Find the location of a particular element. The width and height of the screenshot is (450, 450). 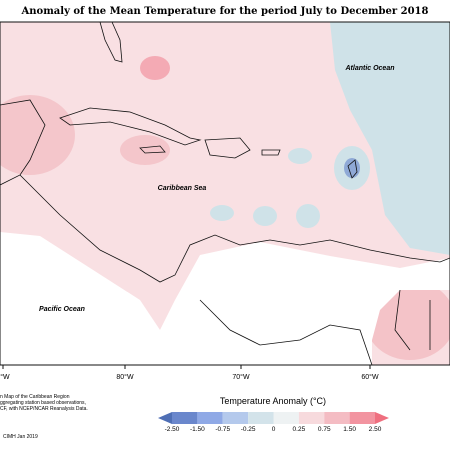

legend-tick-label: 0.25 is located at coordinates (299, 429).